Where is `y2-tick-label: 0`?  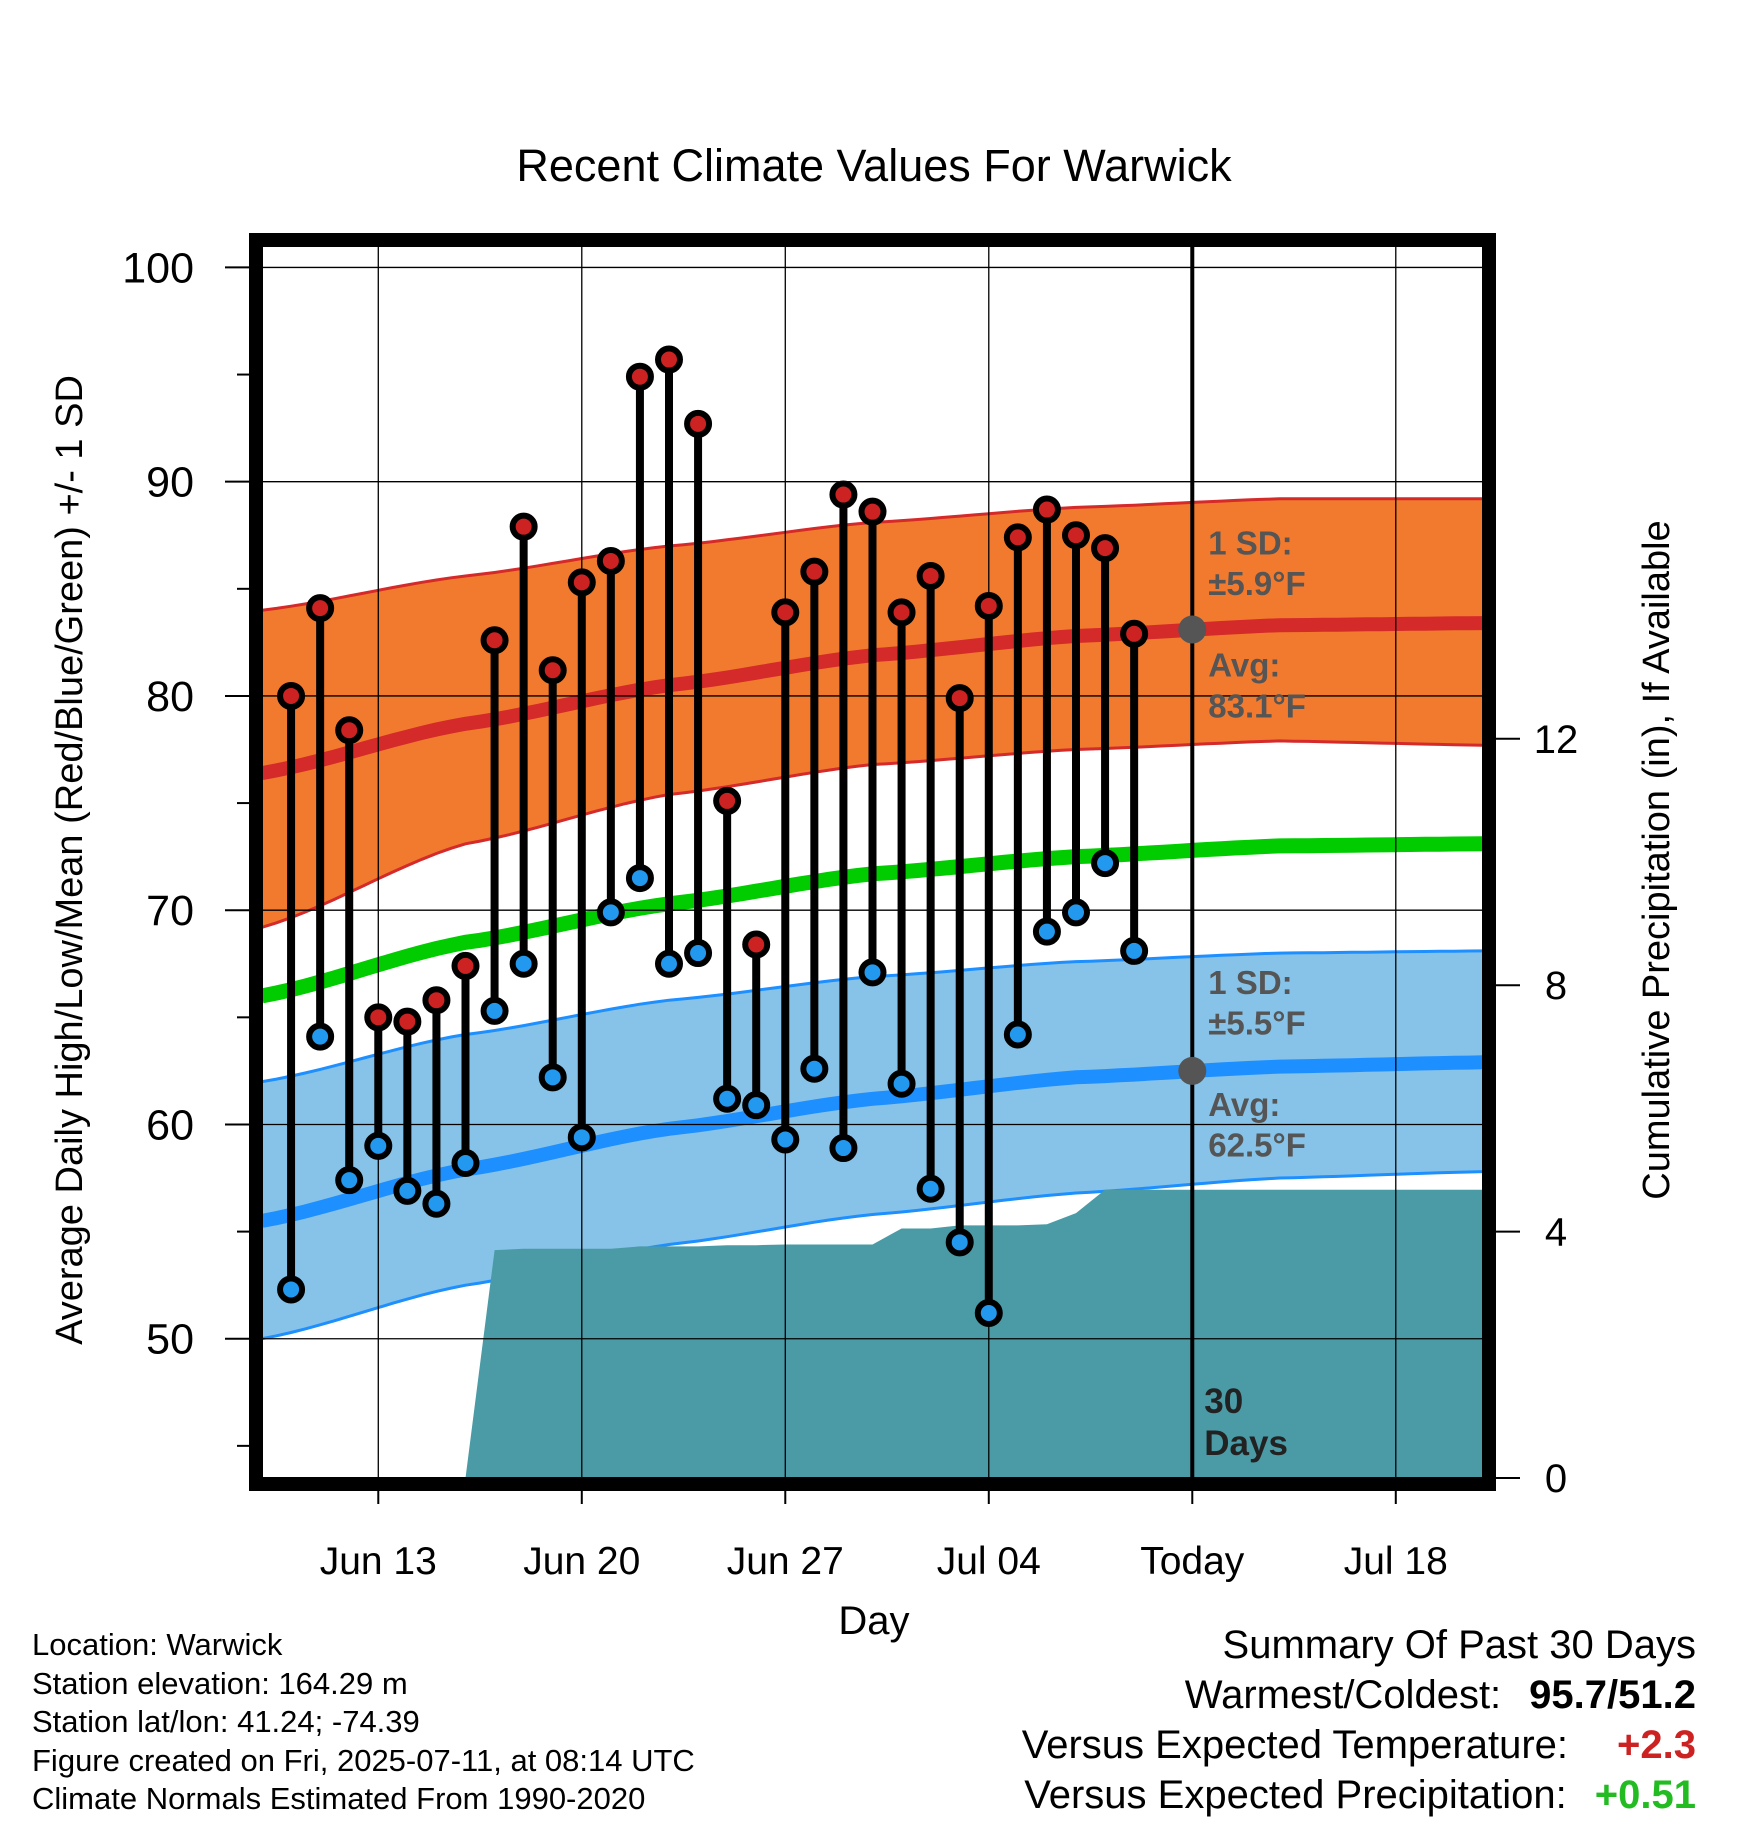 y2-tick-label: 0 is located at coordinates (1556, 1479).